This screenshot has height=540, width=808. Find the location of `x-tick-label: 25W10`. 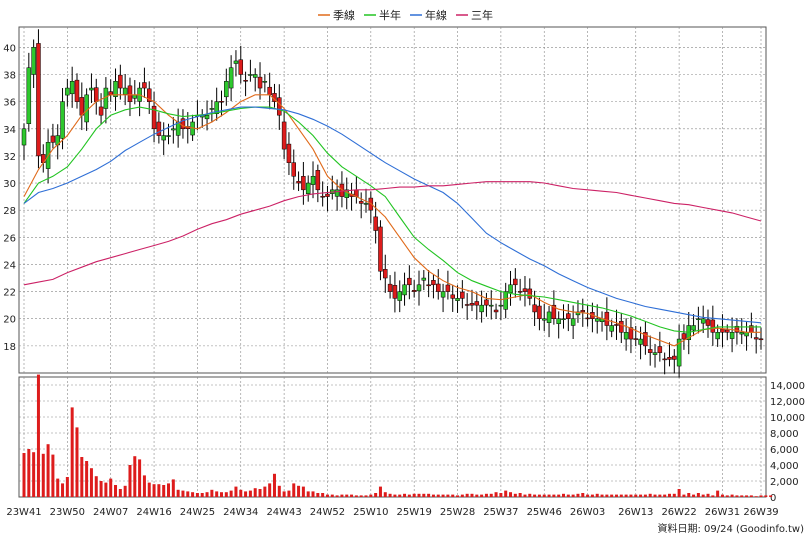

x-tick-label: 25W10 is located at coordinates (370, 512).